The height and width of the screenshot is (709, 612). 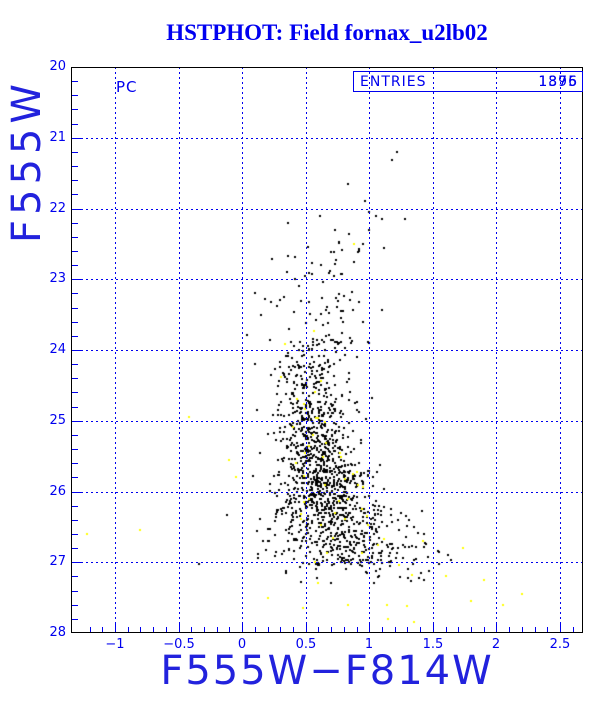 What do you see at coordinates (57, 66) in the screenshot?
I see `y-tick-label: 20` at bounding box center [57, 66].